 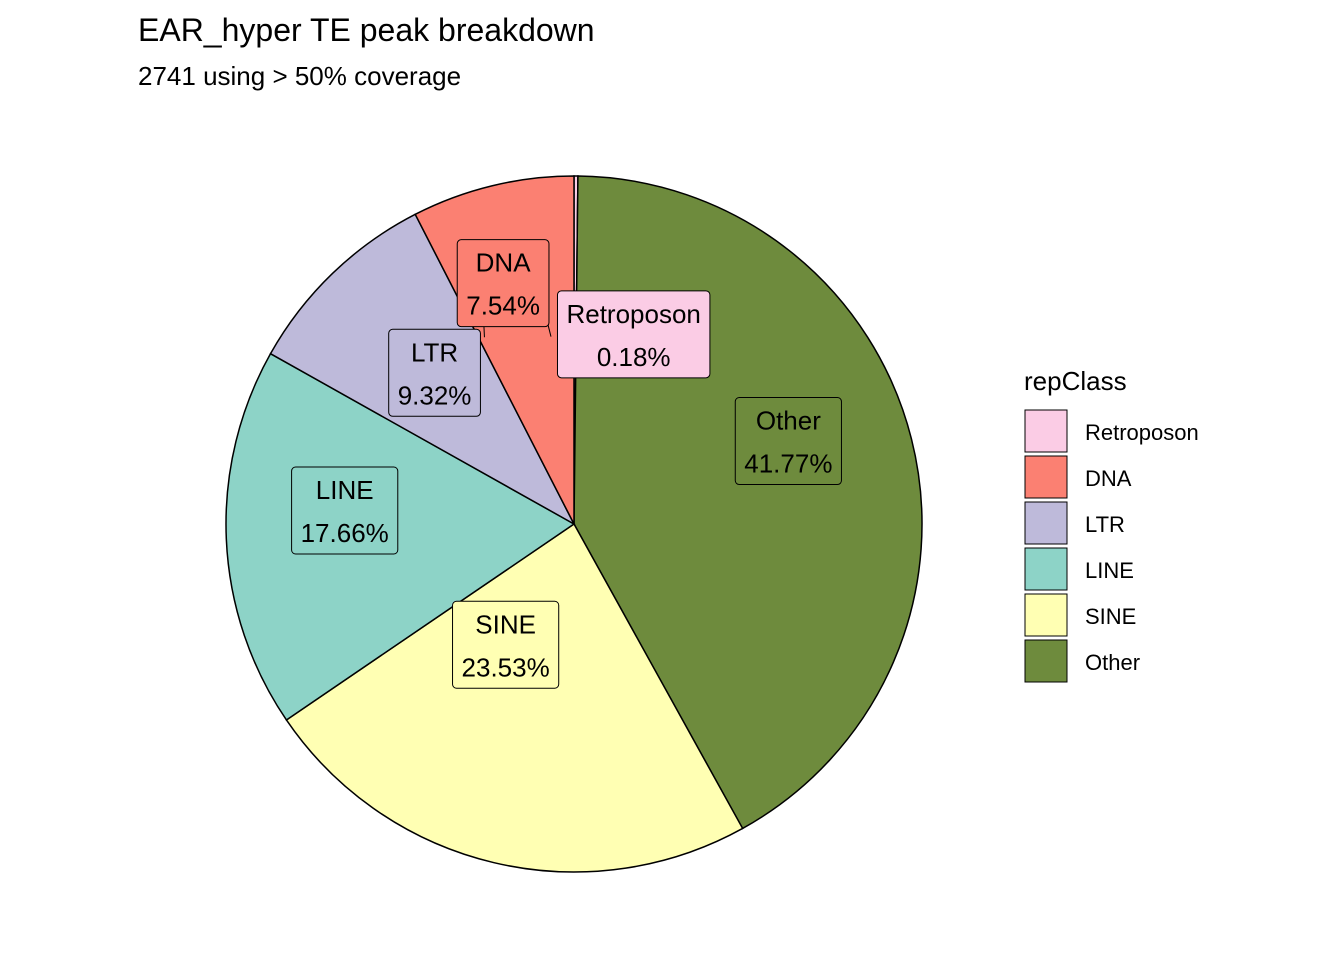 I want to click on legend-label: Other, so click(x=1112, y=662).